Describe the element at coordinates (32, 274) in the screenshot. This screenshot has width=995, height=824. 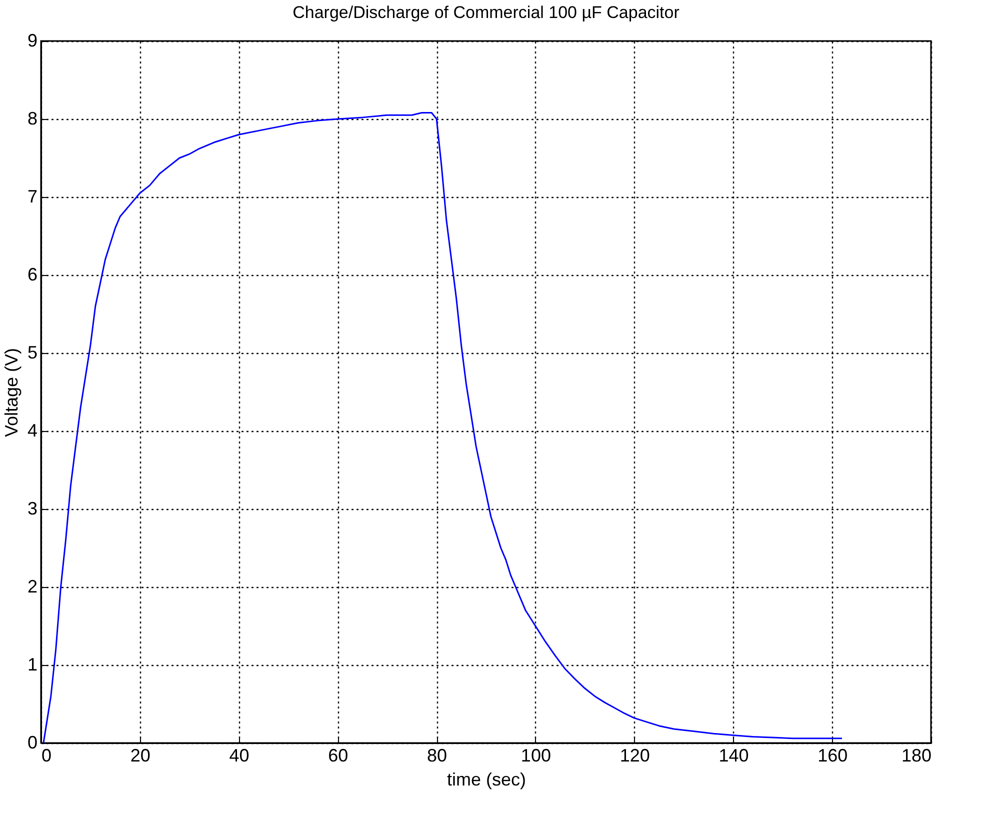
I see `y-tick-label: 6` at that location.